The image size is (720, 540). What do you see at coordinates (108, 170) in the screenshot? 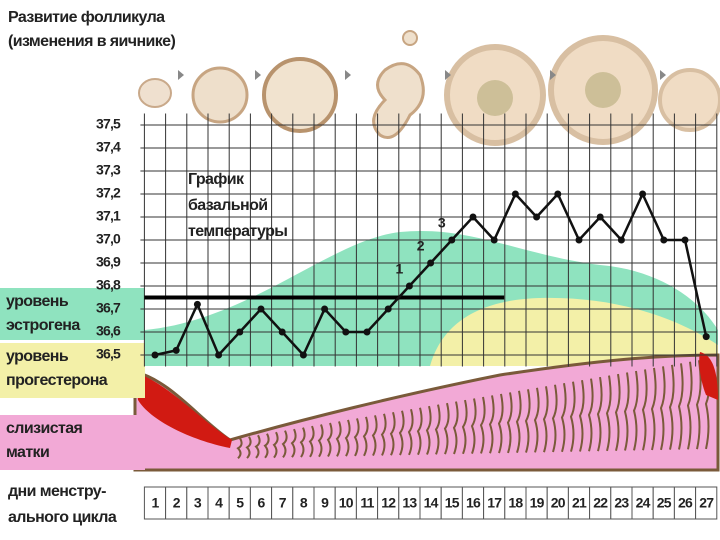
I see `y-tick-label: 37,3` at bounding box center [108, 170].